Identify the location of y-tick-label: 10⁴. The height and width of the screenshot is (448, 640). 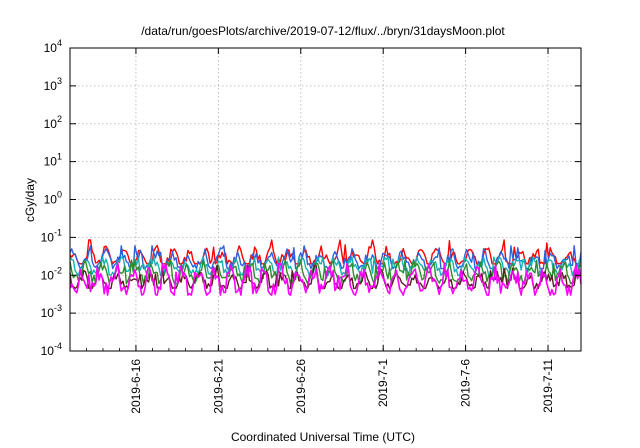
(53, 46).